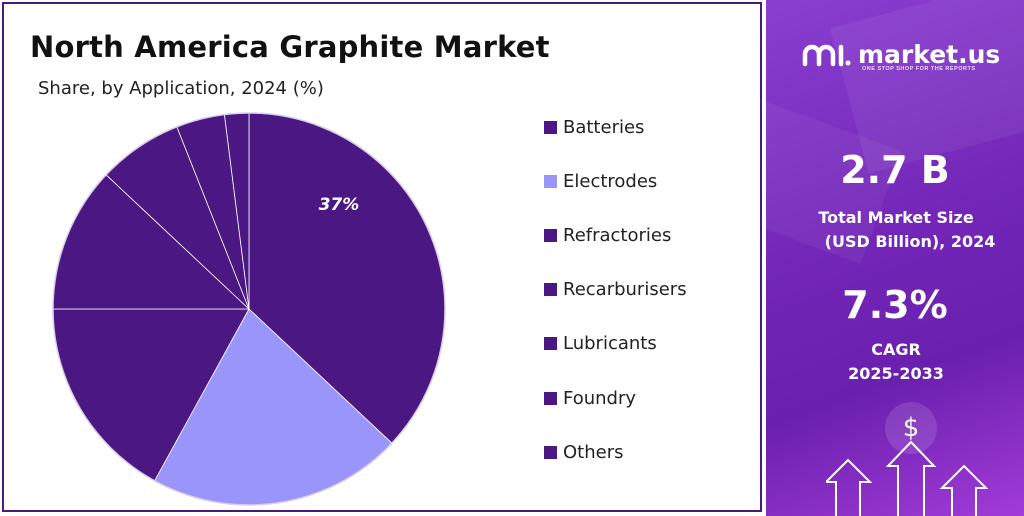 This screenshot has width=1024, height=516. What do you see at coordinates (610, 344) in the screenshot?
I see `legend-label: Lubricants` at bounding box center [610, 344].